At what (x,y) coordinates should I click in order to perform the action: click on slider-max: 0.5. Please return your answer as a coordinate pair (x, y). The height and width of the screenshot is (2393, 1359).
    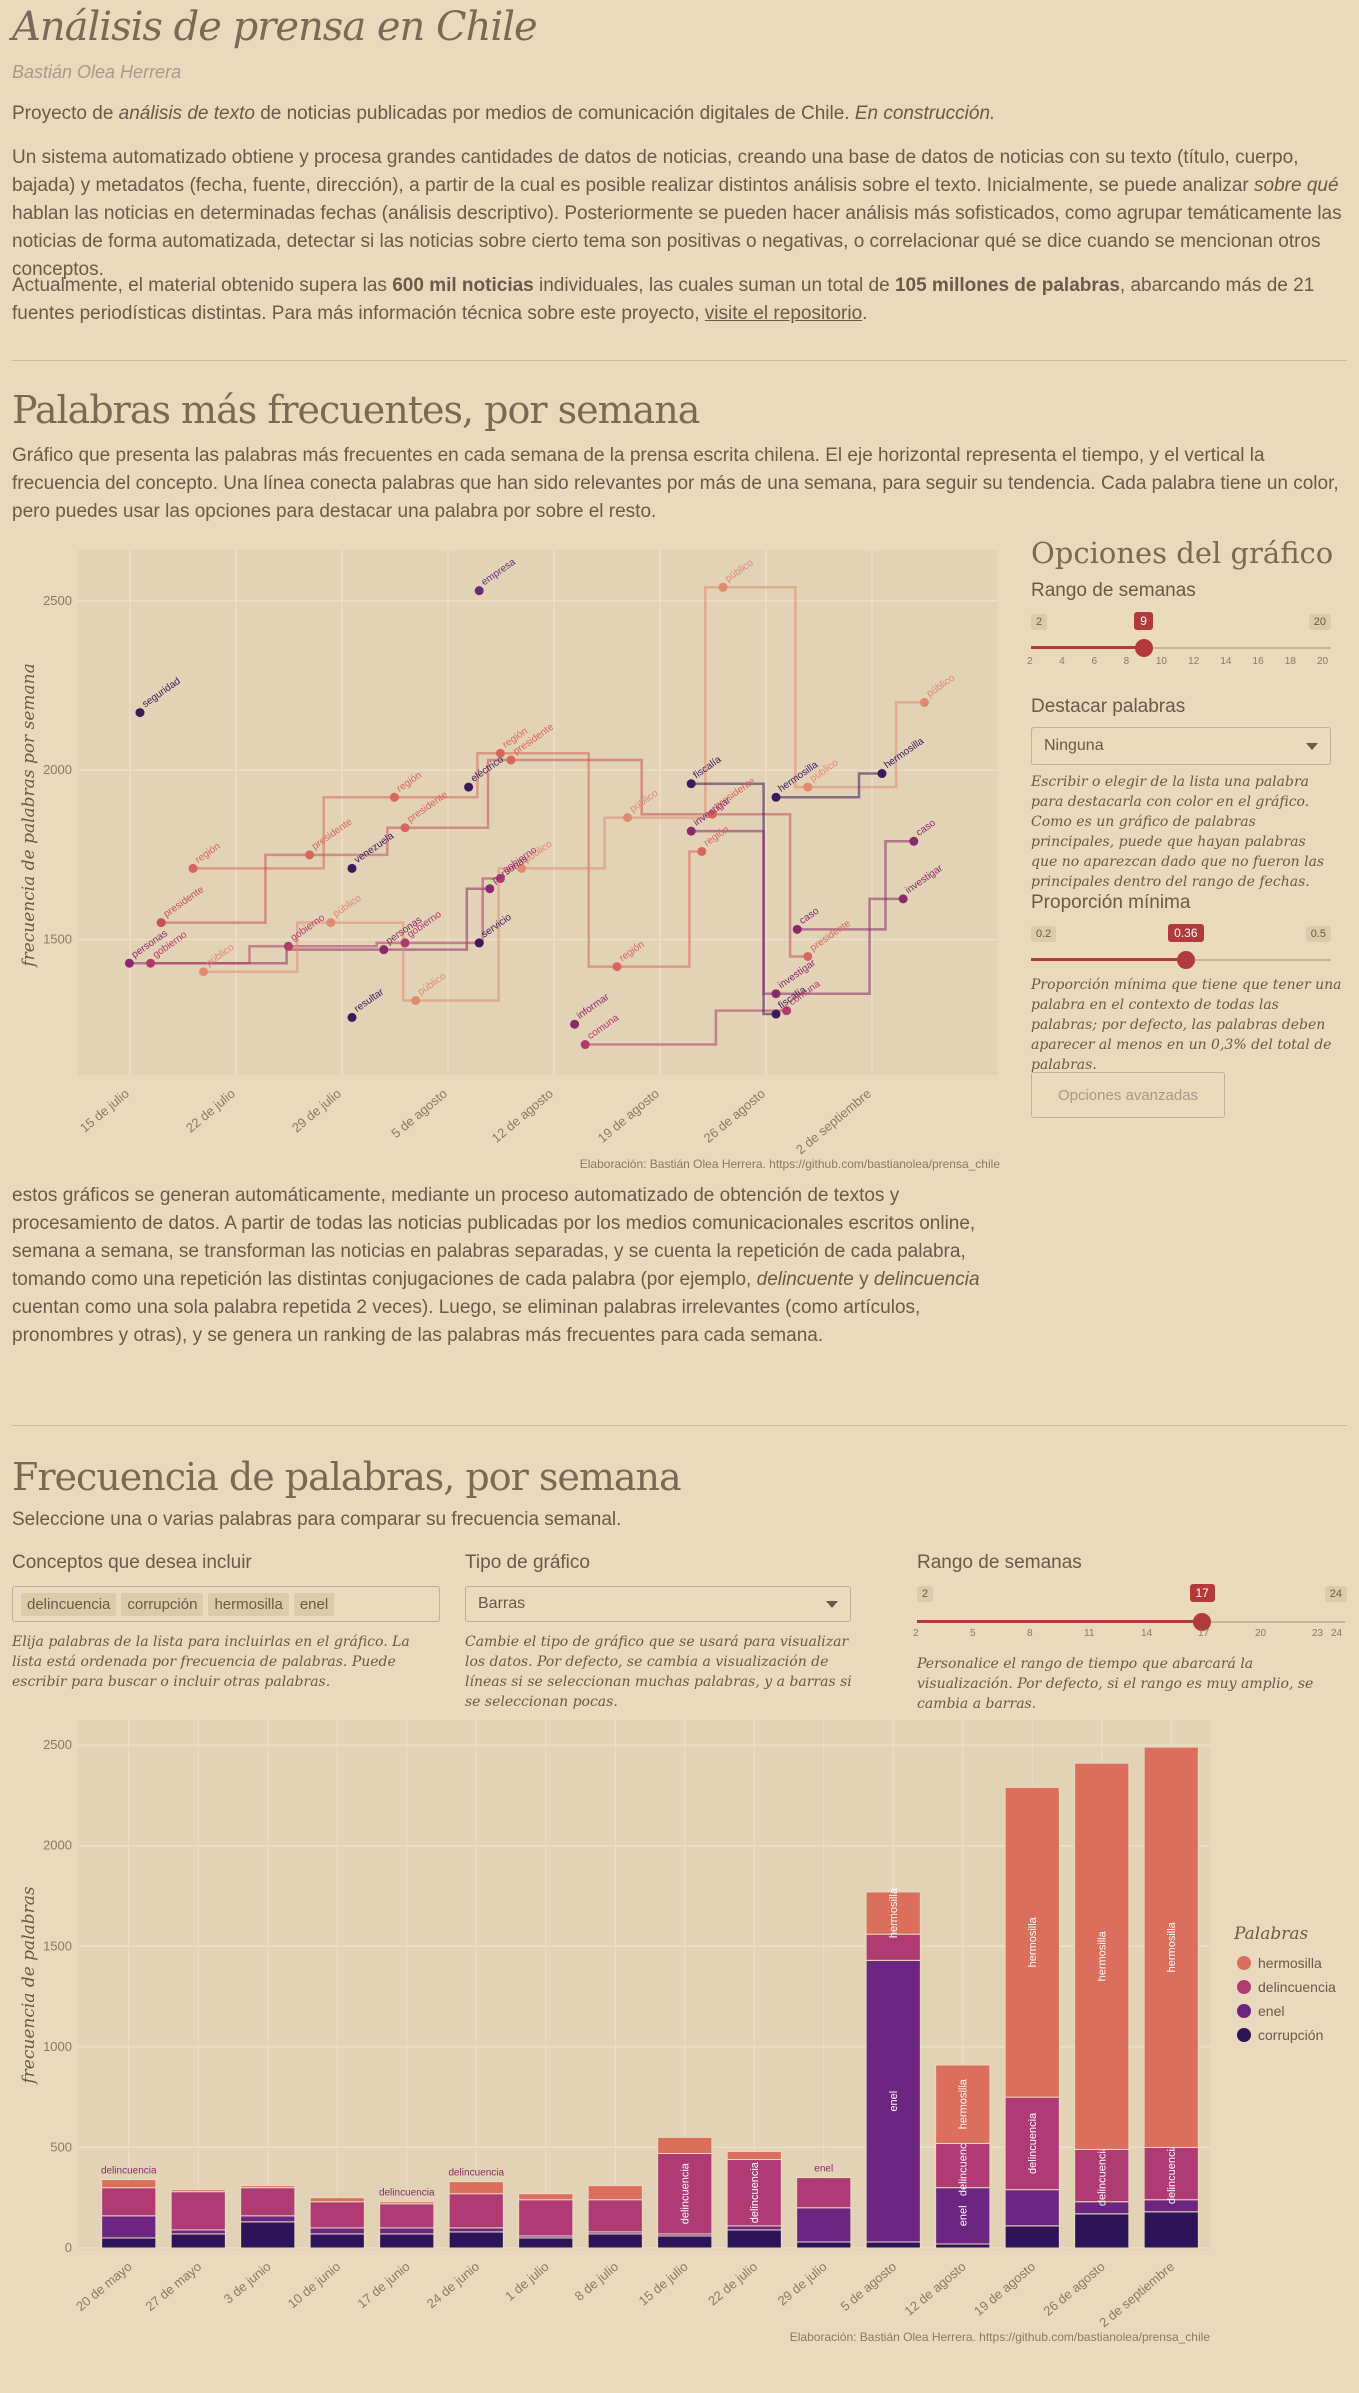
    Looking at the image, I should click on (1318, 934).